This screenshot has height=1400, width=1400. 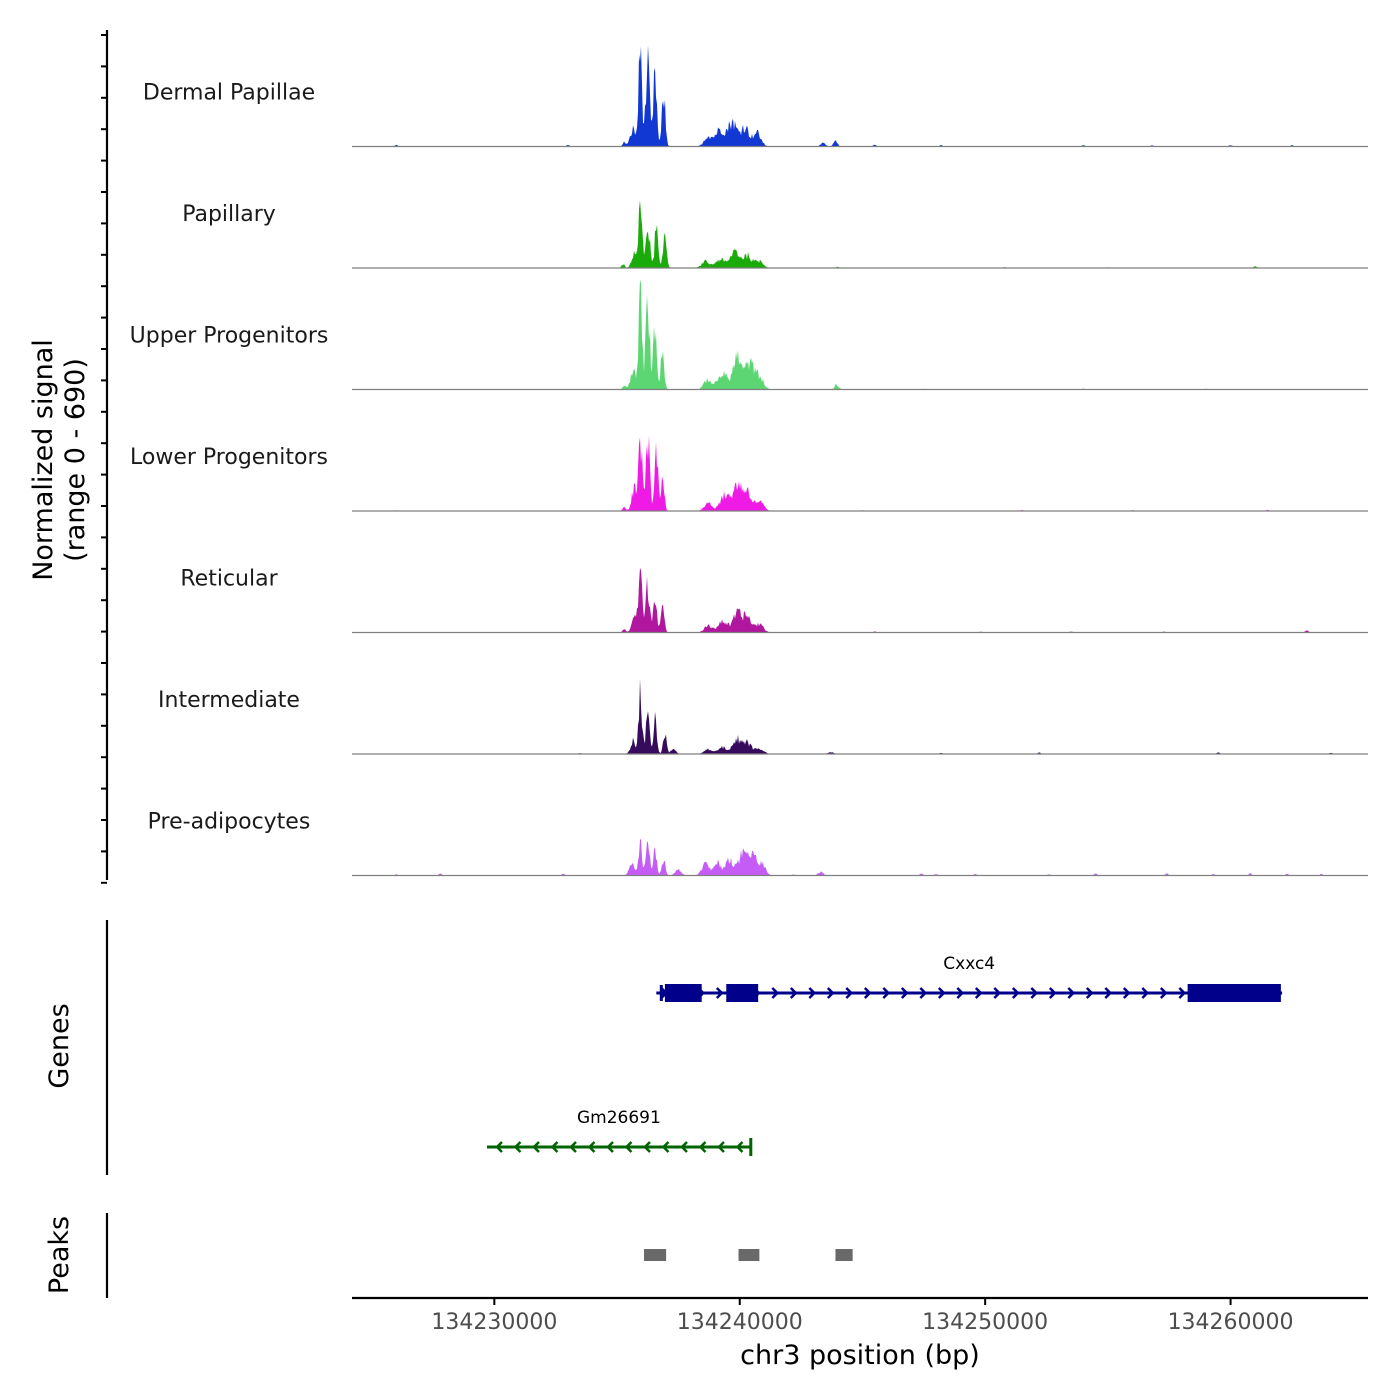 What do you see at coordinates (59, 1045) in the screenshot?
I see `genes-axis-title: Genes` at bounding box center [59, 1045].